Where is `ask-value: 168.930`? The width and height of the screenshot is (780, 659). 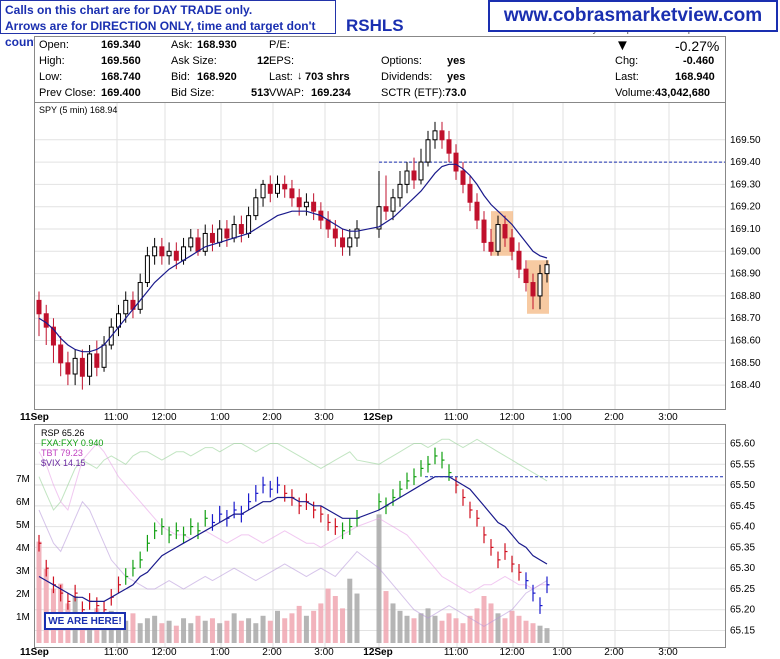 ask-value: 168.930 is located at coordinates (217, 45).